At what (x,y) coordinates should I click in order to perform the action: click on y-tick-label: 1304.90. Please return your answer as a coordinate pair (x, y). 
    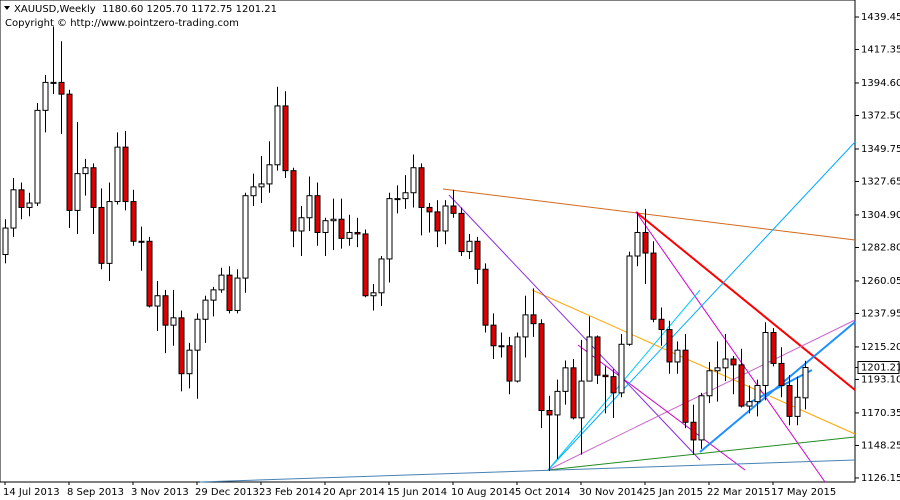
    Looking at the image, I should click on (880, 215).